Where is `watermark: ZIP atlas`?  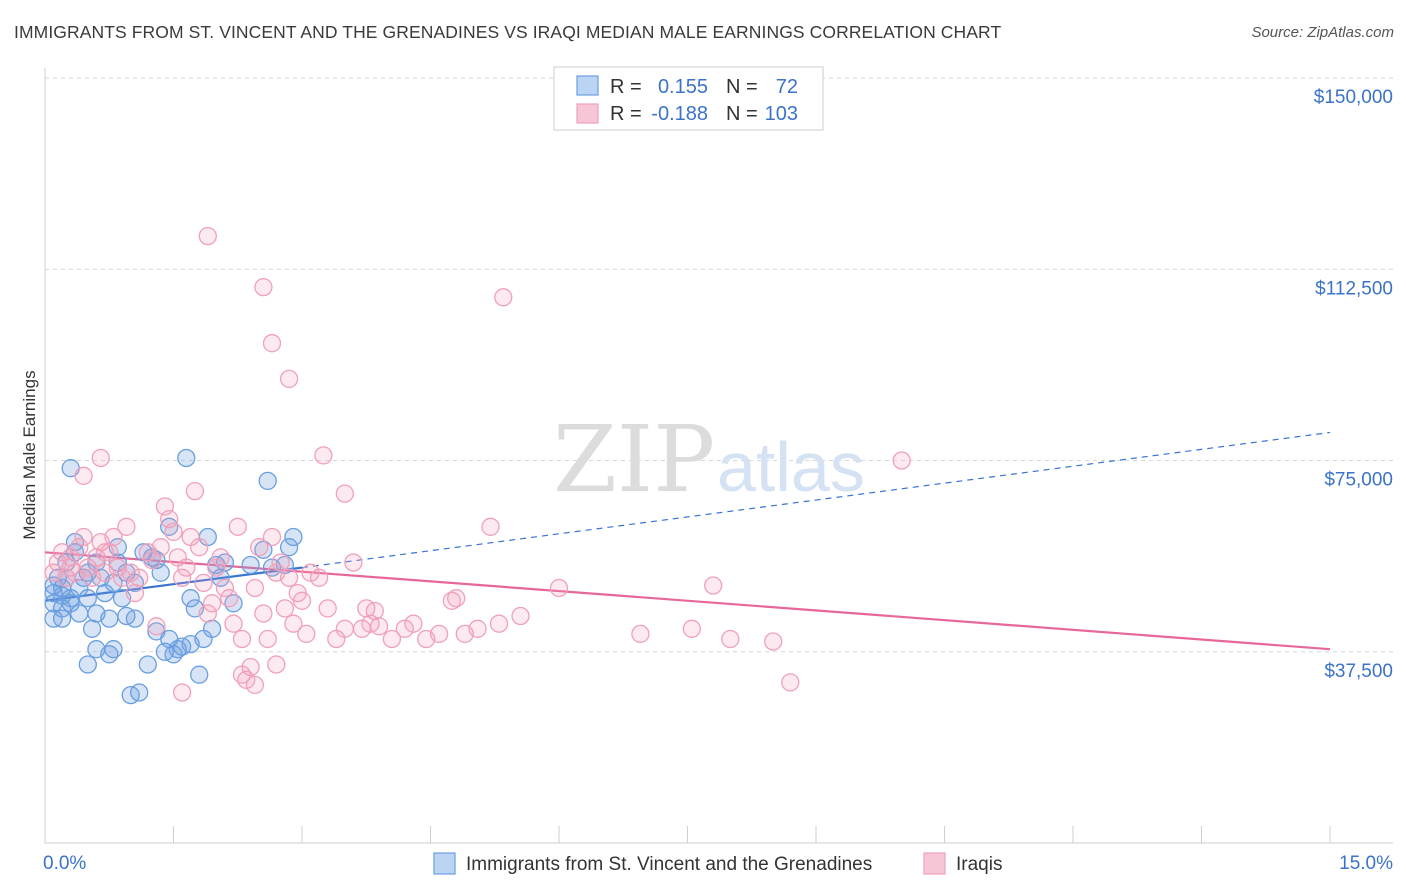 watermark: ZIP atlas is located at coordinates (709, 459).